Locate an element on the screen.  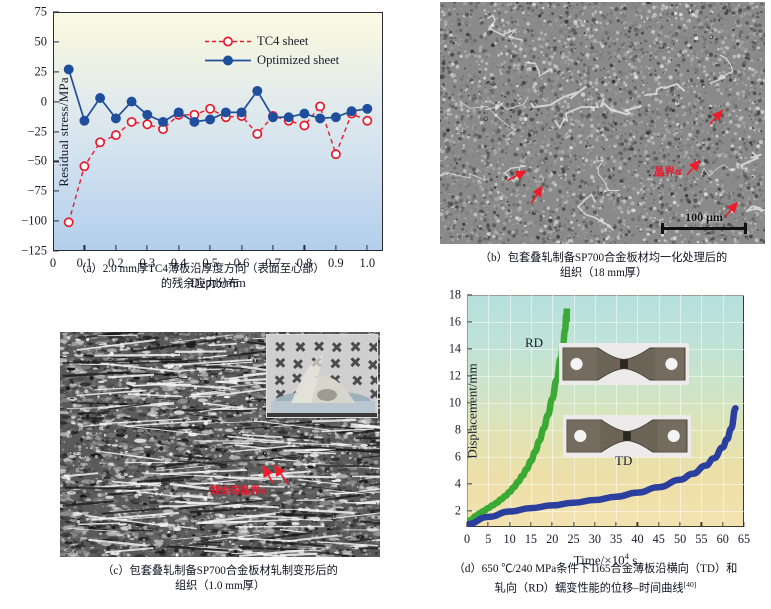
legend-item-tc4-sheet: TC4 sheet is located at coordinates (297, 41).